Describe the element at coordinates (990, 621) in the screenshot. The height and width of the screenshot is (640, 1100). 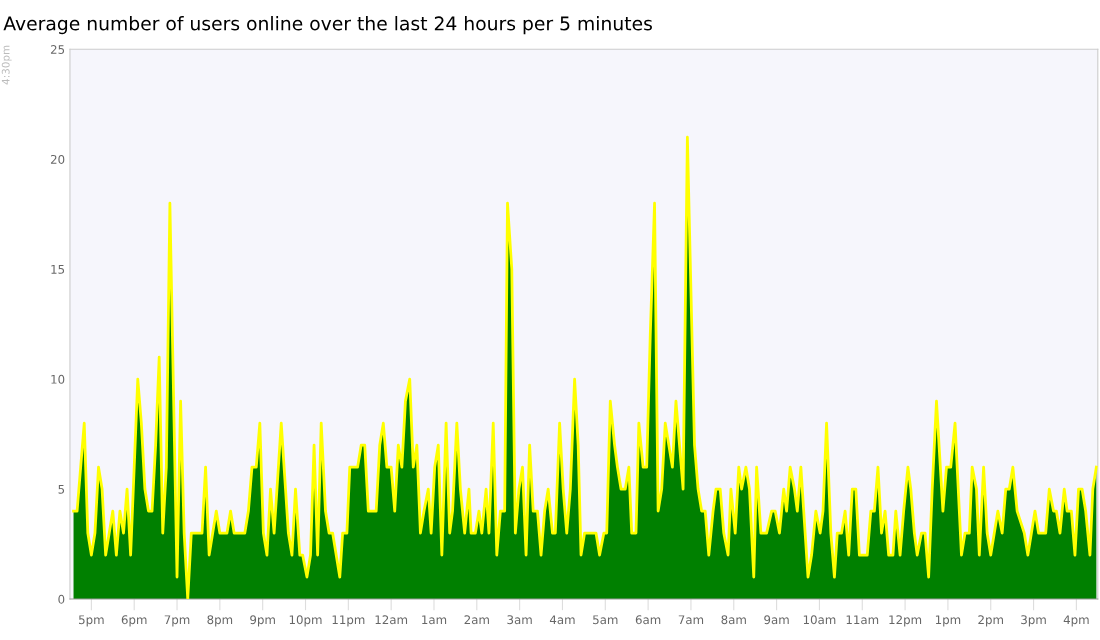
I see `x-tick-label: 2pm` at that location.